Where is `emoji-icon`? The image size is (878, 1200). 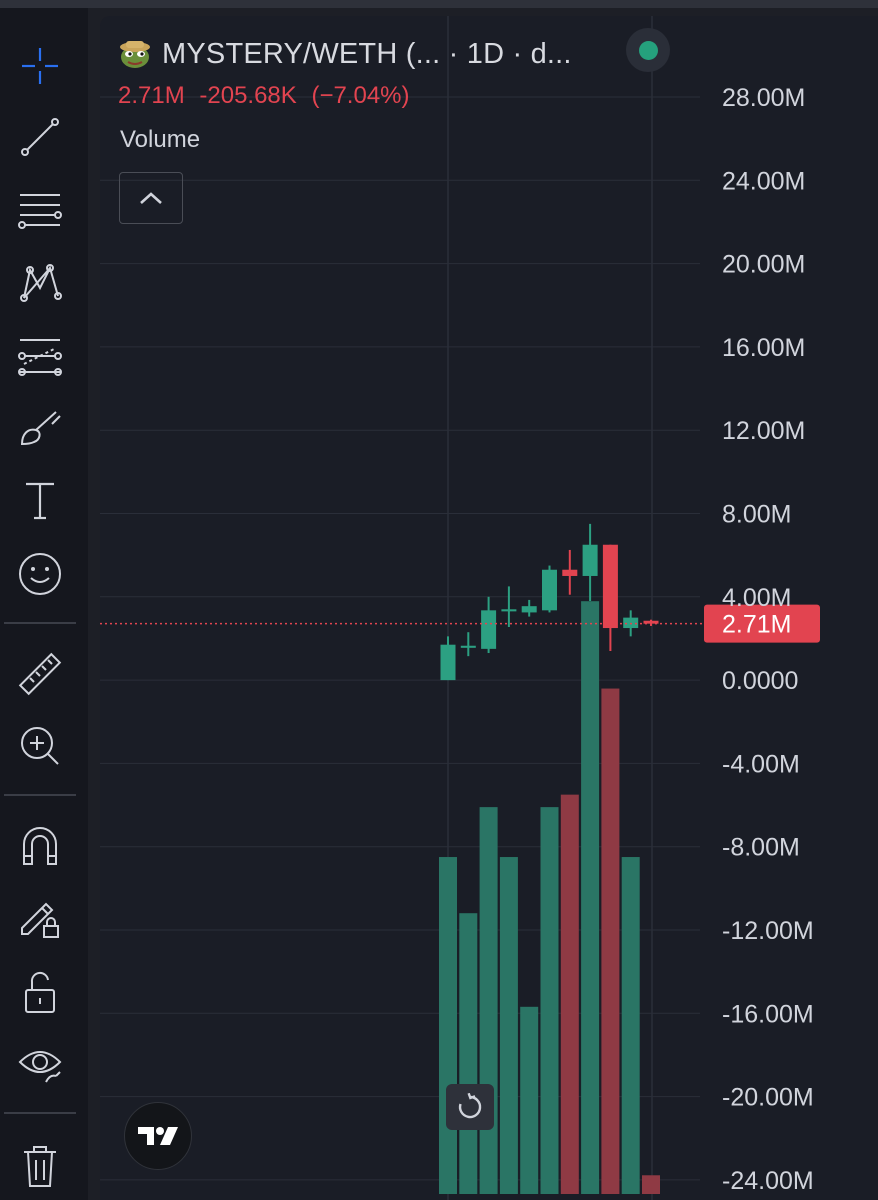 emoji-icon is located at coordinates (40, 574).